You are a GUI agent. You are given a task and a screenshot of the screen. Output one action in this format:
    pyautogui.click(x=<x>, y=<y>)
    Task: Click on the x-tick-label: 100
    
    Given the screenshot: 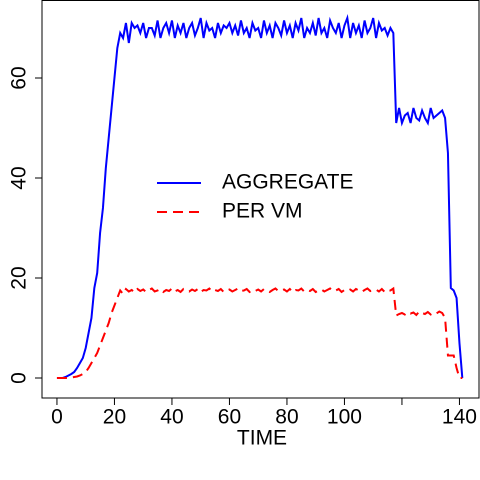 What is the action you would take?
    pyautogui.click(x=344, y=417)
    